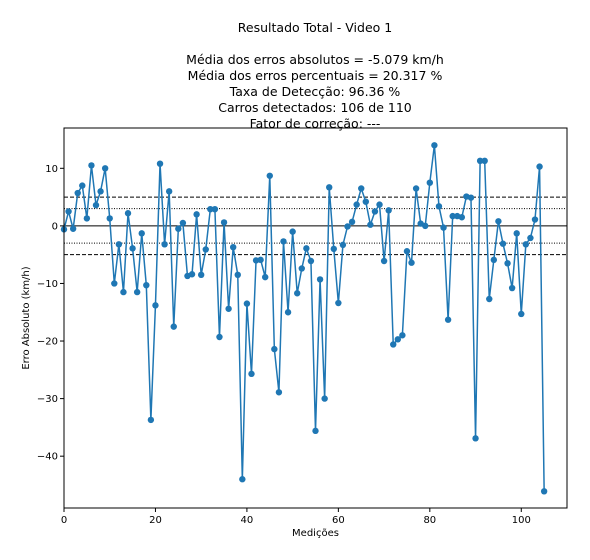 This screenshot has height=560, width=590. What do you see at coordinates (315, 91) in the screenshot?
I see `subtitle-detection-rate: Taxa de Detecção: 96.36 %` at bounding box center [315, 91].